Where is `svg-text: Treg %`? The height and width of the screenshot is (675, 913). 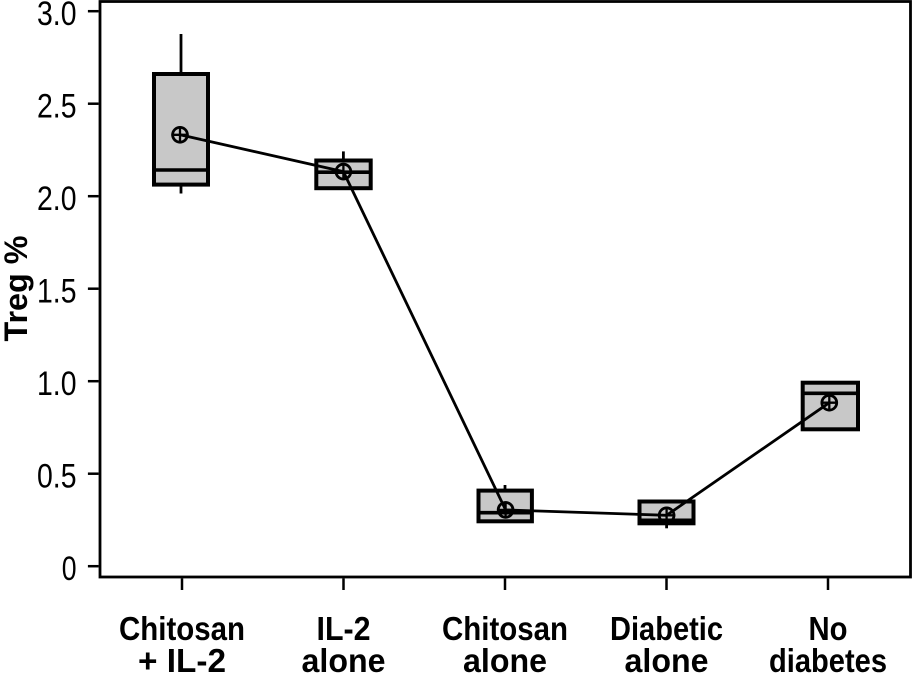 svg-text: Treg % is located at coordinates (17, 289).